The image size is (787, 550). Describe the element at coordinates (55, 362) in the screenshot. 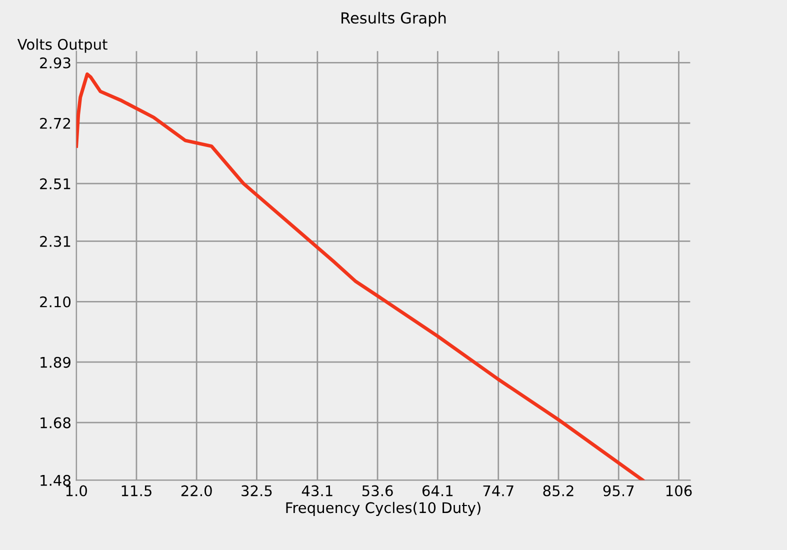

I see `y-tick-label: 1.89` at that location.